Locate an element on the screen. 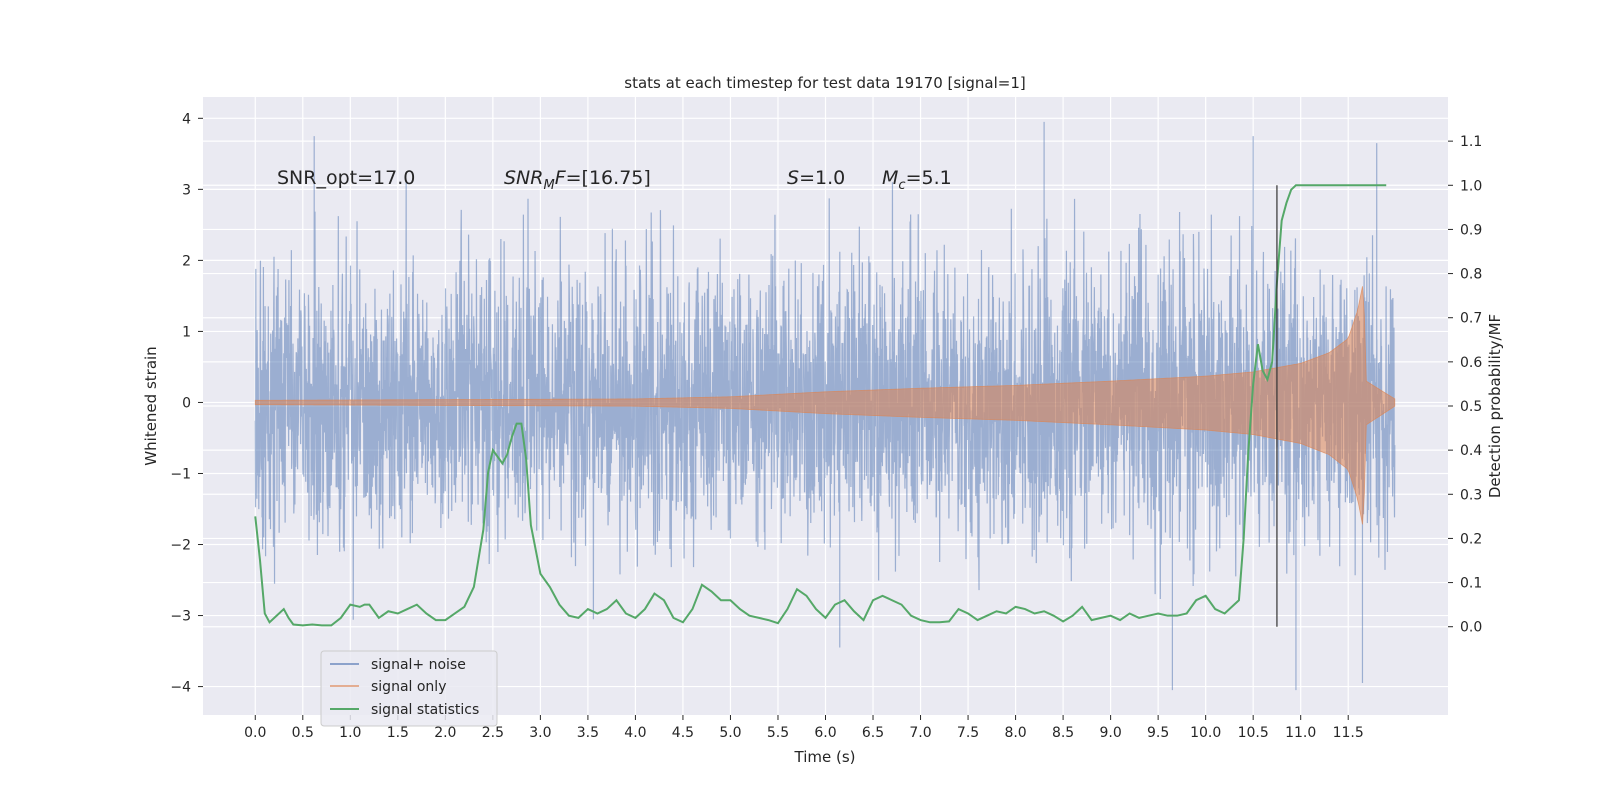 The width and height of the screenshot is (1600, 800). x-tick-label: 2.5 is located at coordinates (493, 733).